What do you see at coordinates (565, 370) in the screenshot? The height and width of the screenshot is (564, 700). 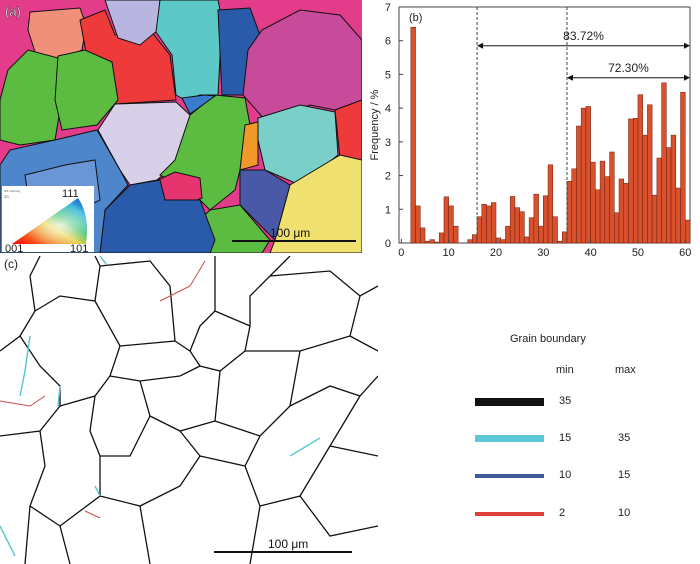 I see `legend-col-min: min` at bounding box center [565, 370].